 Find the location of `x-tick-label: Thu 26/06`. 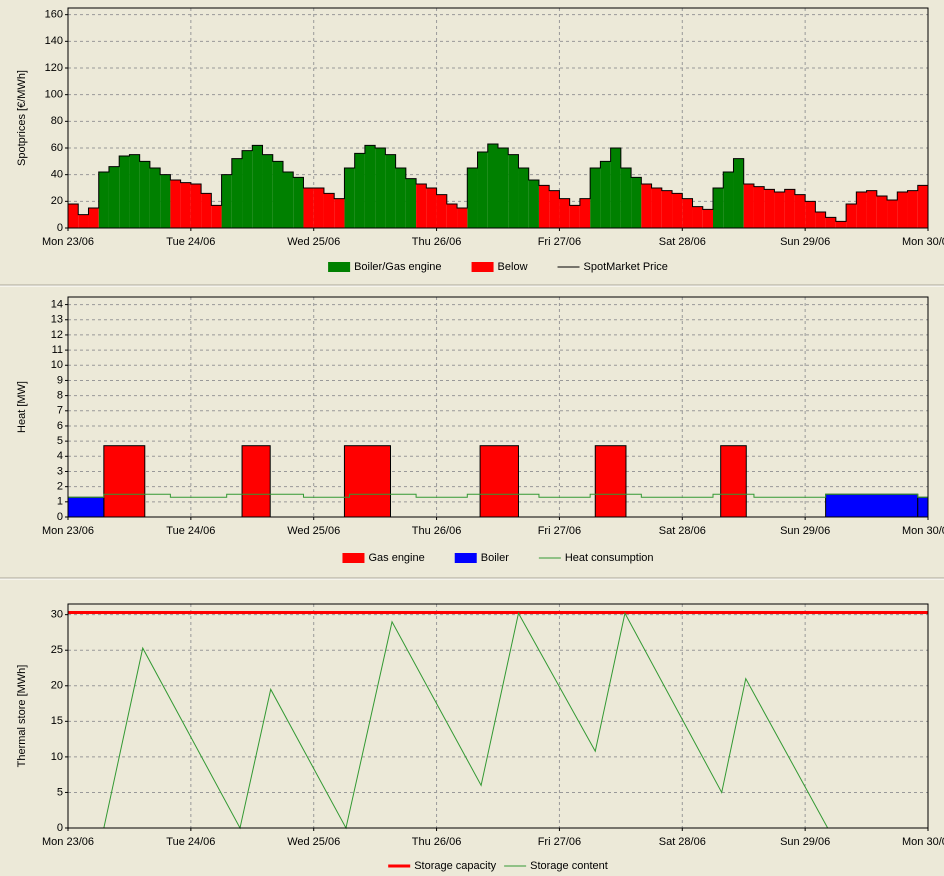

x-tick-label: Thu 26/06 is located at coordinates (437, 242).